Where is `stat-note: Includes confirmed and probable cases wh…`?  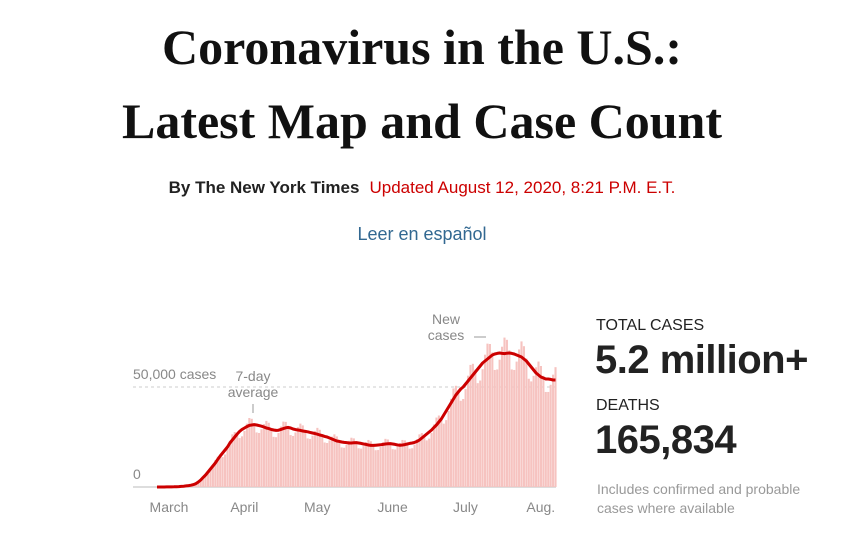 stat-note: Includes confirmed and probable cases wh… is located at coordinates (699, 498).